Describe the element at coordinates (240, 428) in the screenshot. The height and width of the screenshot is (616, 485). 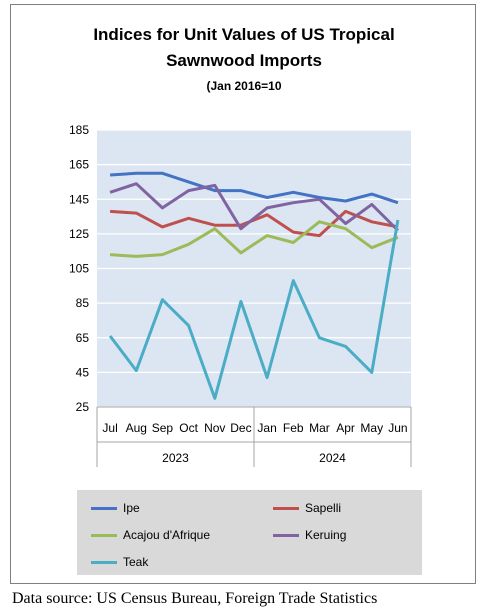
I see `x-tick-label: Dec` at that location.